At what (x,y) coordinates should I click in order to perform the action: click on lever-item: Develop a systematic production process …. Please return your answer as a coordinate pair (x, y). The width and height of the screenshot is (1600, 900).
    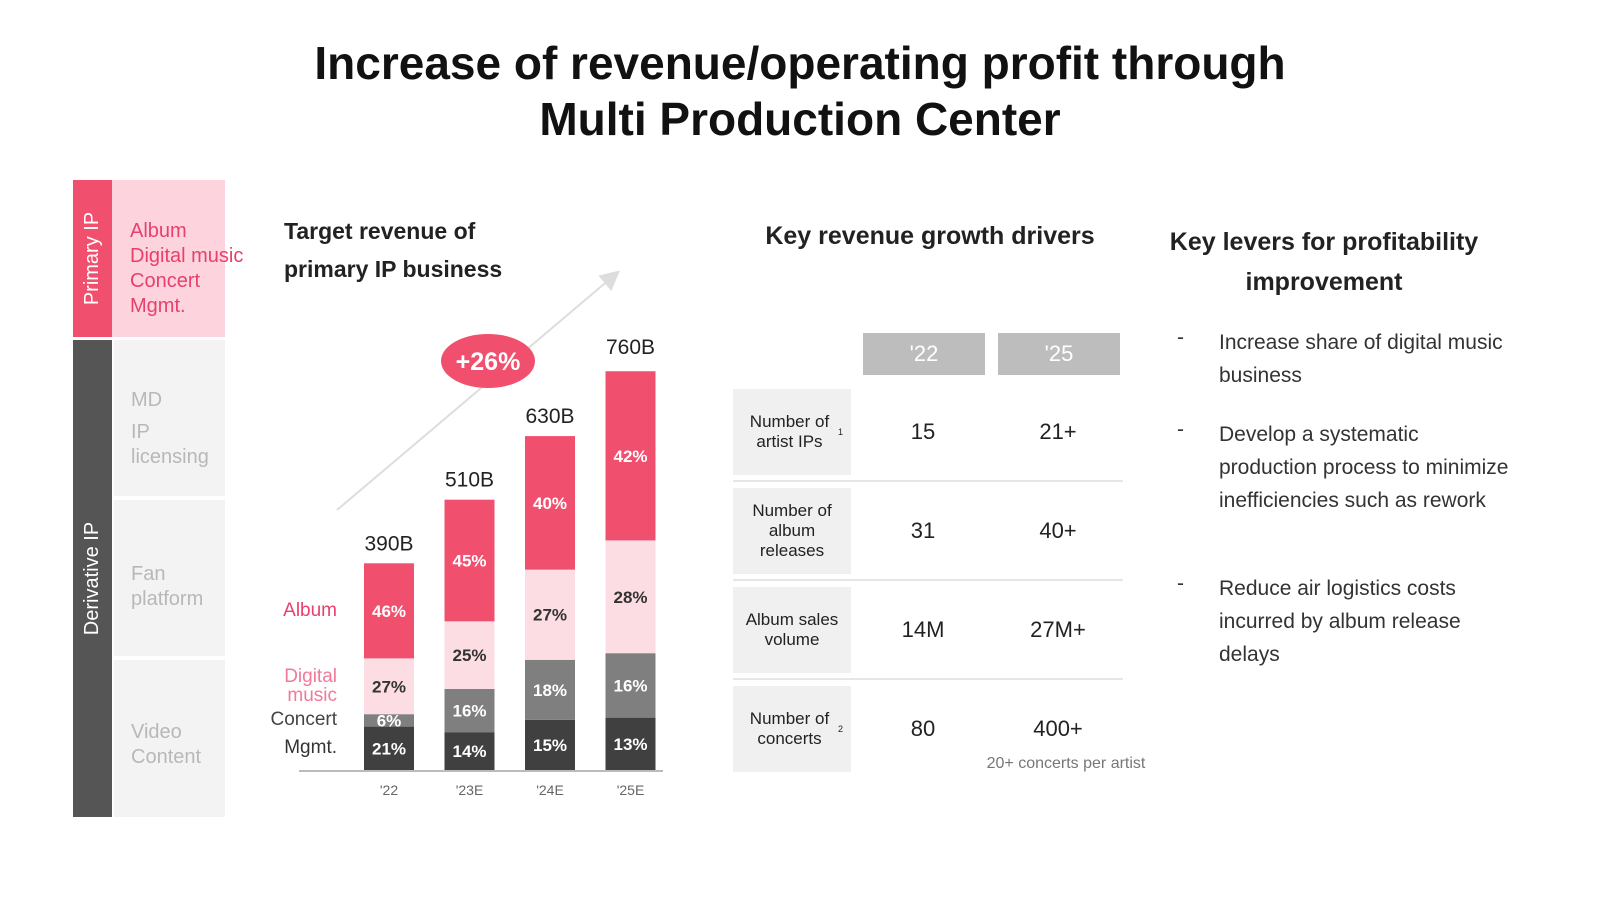
    Looking at the image, I should click on (1364, 467).